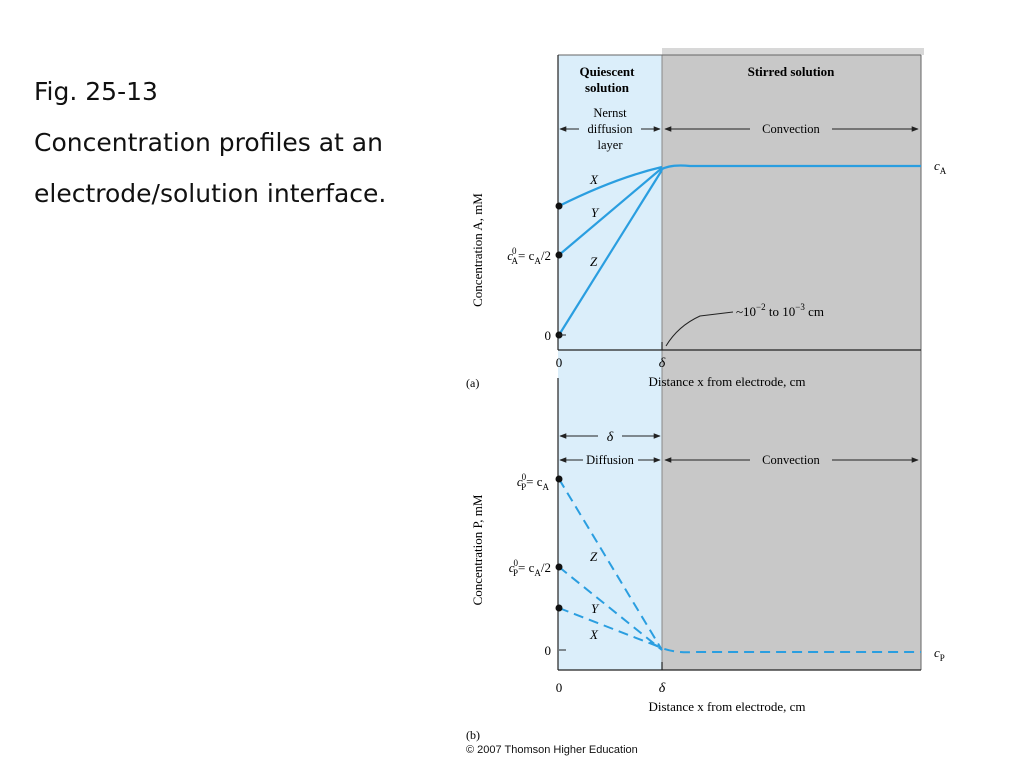 This screenshot has height=768, width=1024. I want to click on convection-label-a: Convection, so click(791, 129).